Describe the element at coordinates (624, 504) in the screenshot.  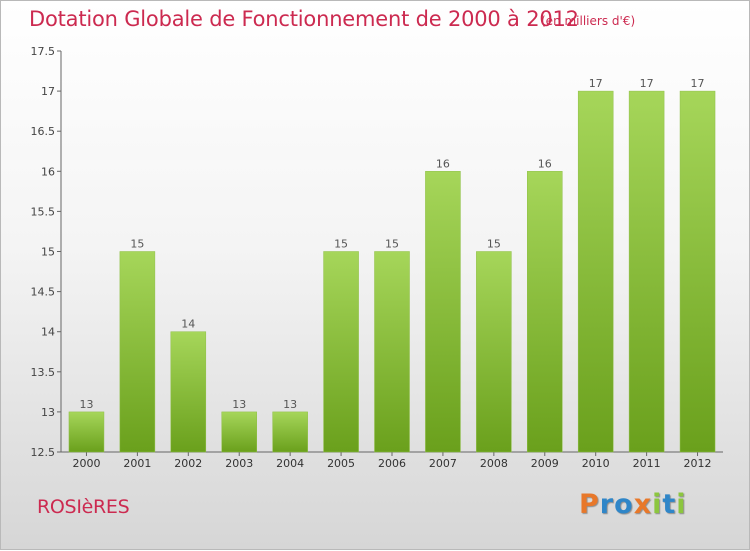
I see `logo-letter: o` at that location.